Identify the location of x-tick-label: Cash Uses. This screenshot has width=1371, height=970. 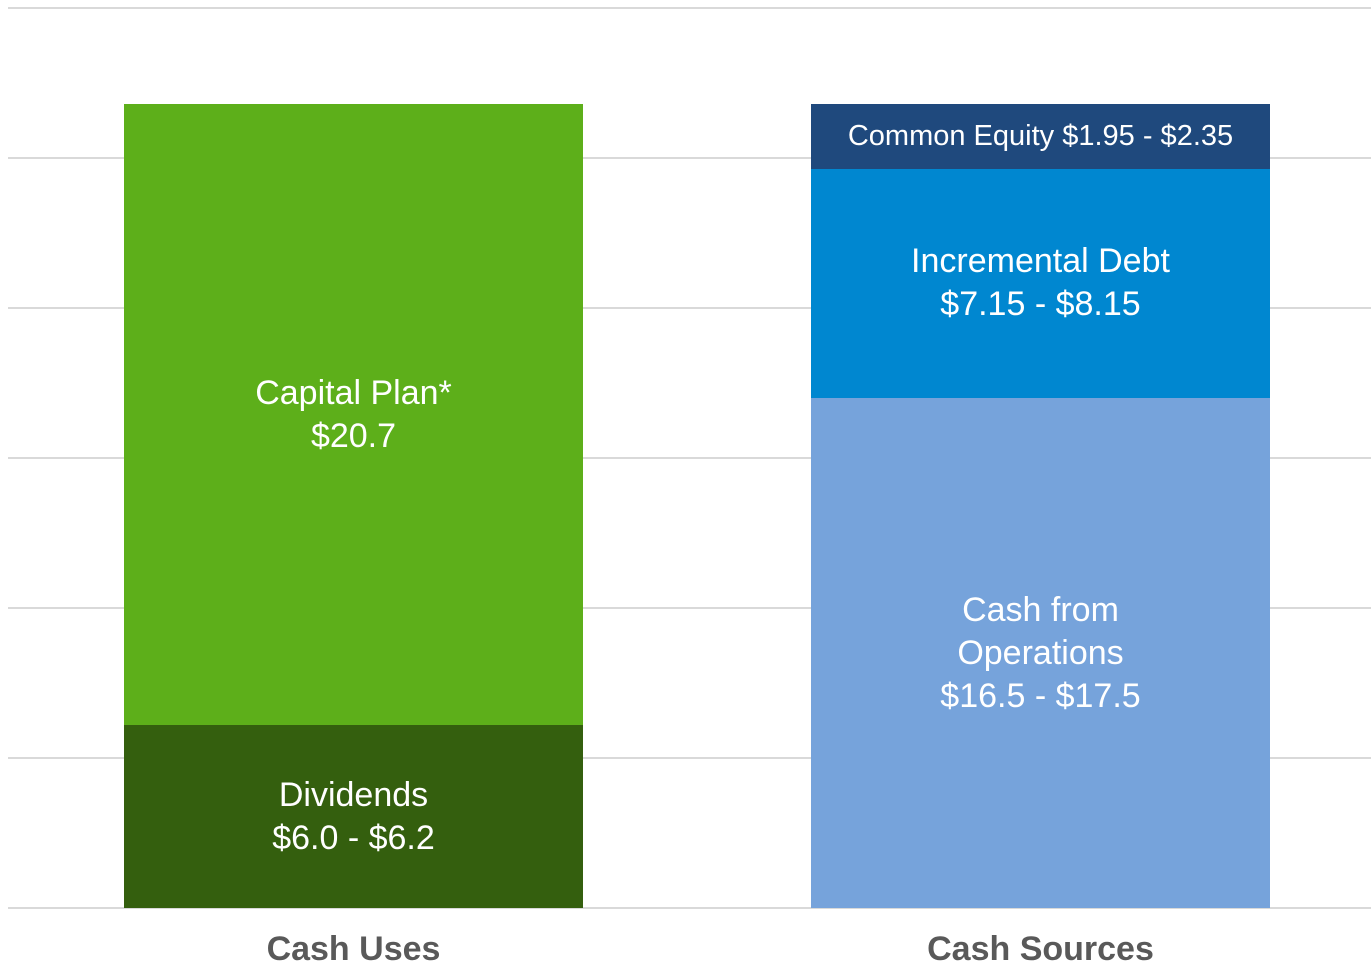
(353, 949).